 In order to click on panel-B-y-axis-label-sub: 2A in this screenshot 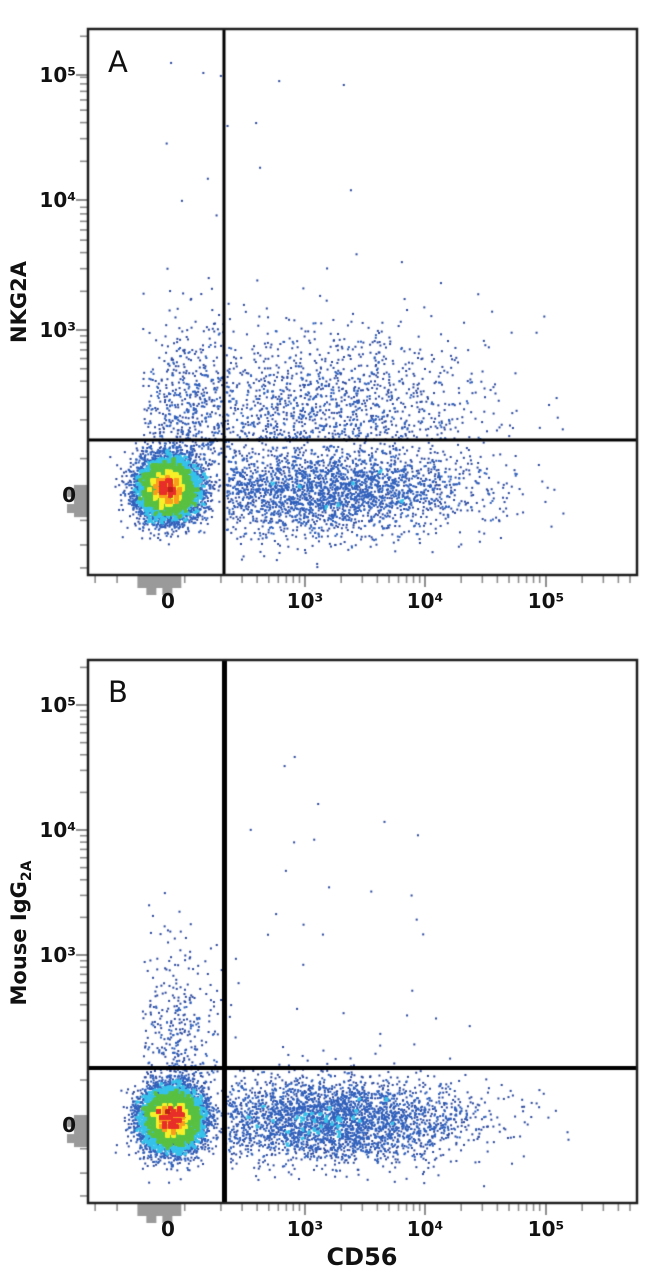, I will do `click(27, 871)`.